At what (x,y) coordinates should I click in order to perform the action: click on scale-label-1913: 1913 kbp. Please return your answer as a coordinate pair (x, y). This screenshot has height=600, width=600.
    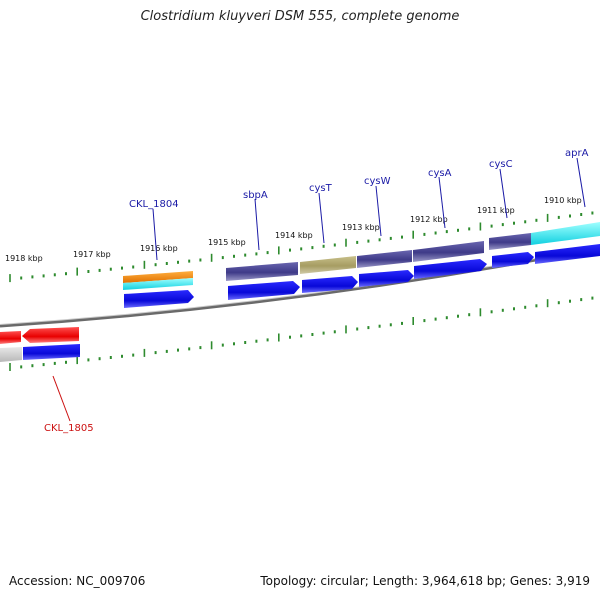
    Looking at the image, I should click on (361, 227).